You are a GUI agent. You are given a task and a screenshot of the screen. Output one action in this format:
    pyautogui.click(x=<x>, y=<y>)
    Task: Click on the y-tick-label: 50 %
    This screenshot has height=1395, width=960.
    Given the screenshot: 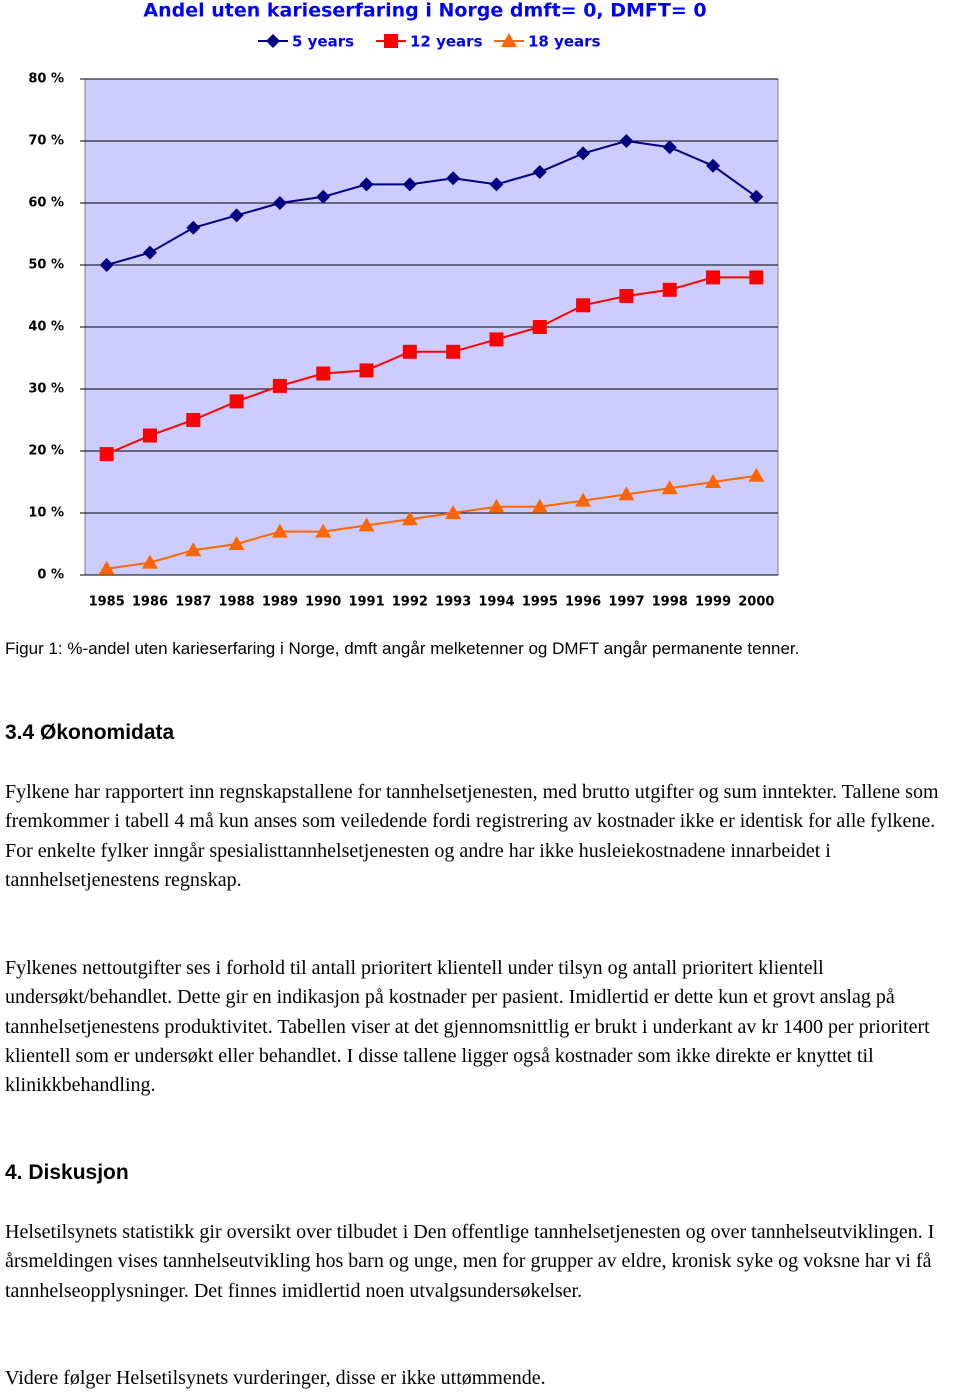 What is the action you would take?
    pyautogui.click(x=46, y=265)
    